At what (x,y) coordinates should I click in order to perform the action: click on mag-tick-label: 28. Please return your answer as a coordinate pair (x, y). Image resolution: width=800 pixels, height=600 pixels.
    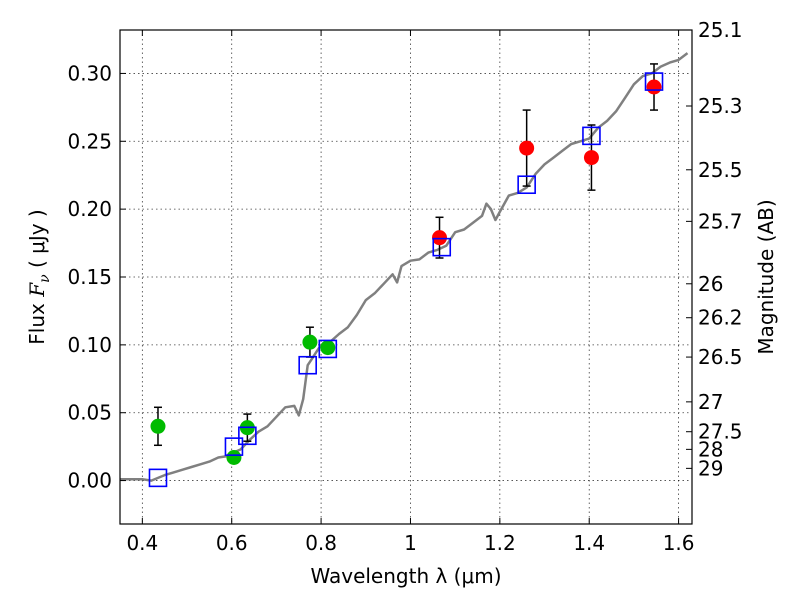
    Looking at the image, I should click on (710, 449).